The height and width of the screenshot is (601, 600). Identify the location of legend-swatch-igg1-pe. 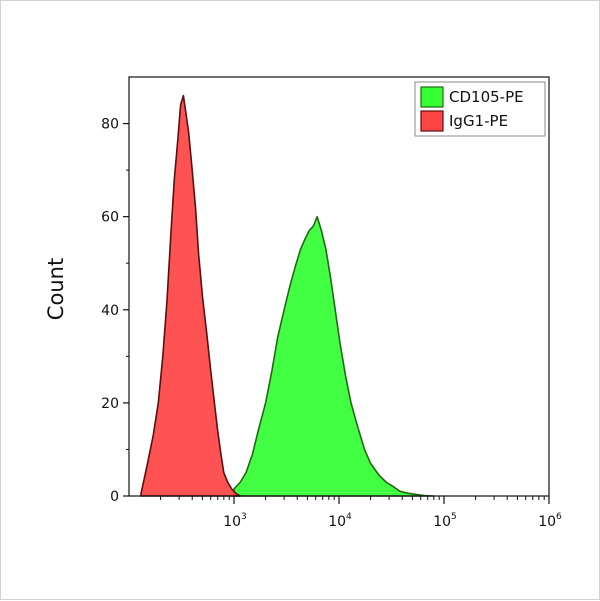
(432, 121).